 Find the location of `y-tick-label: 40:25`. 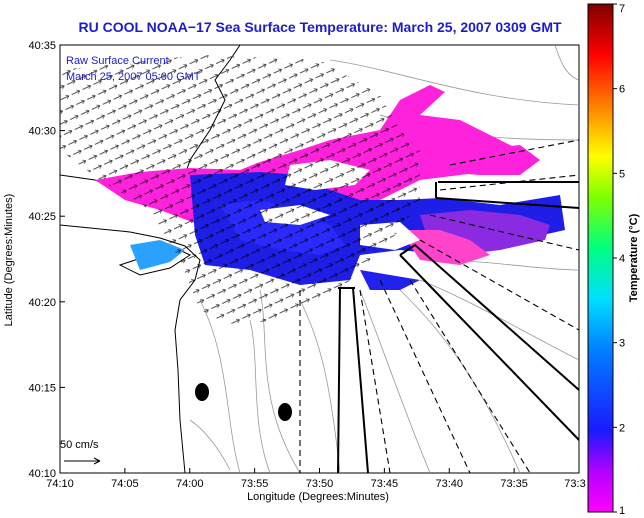

y-tick-label: 40:25 is located at coordinates (42, 217).